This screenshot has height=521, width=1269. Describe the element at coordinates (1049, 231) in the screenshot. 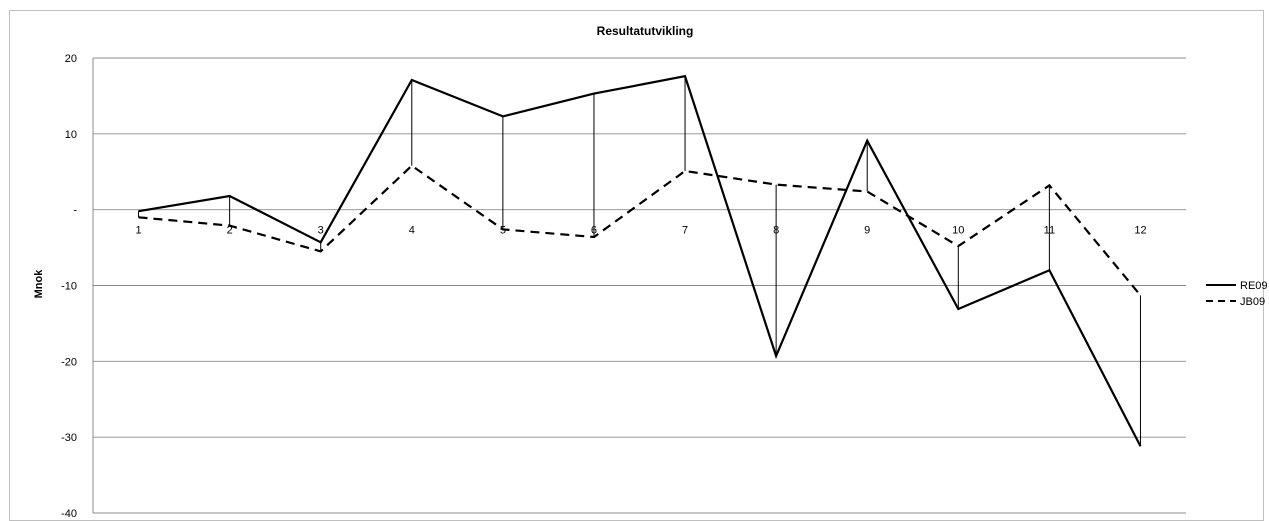

I see `x-tick-label: 11` at that location.